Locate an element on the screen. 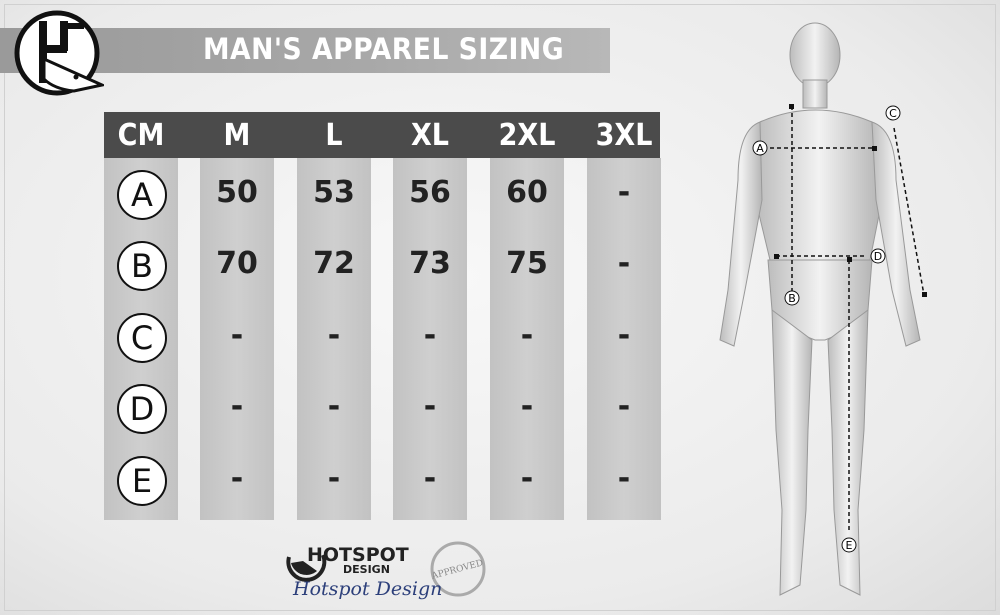  hs-design-logo is located at coordinates (59, 53).